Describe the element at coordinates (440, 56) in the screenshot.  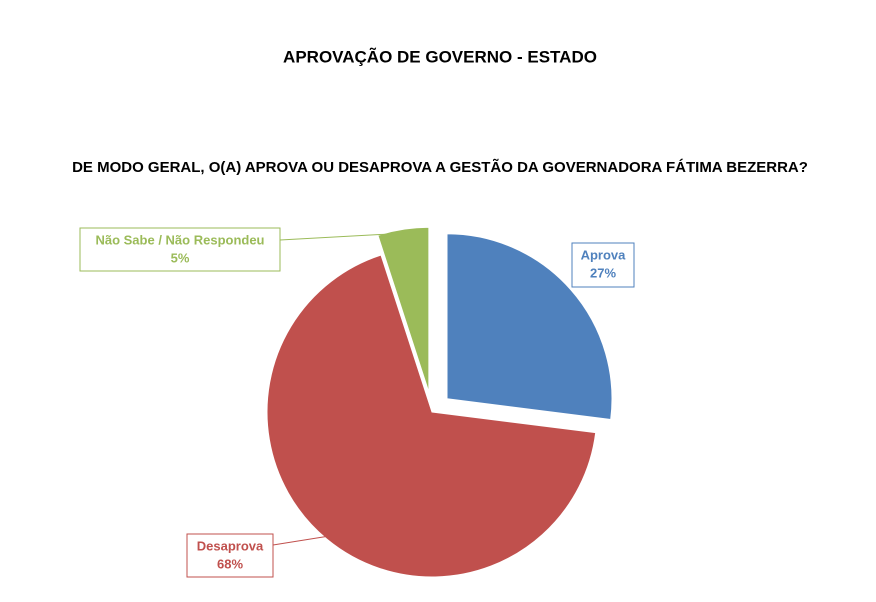
I see `chart-title: APROVAÇÃO DE GOVERNO - ESTADO` at that location.